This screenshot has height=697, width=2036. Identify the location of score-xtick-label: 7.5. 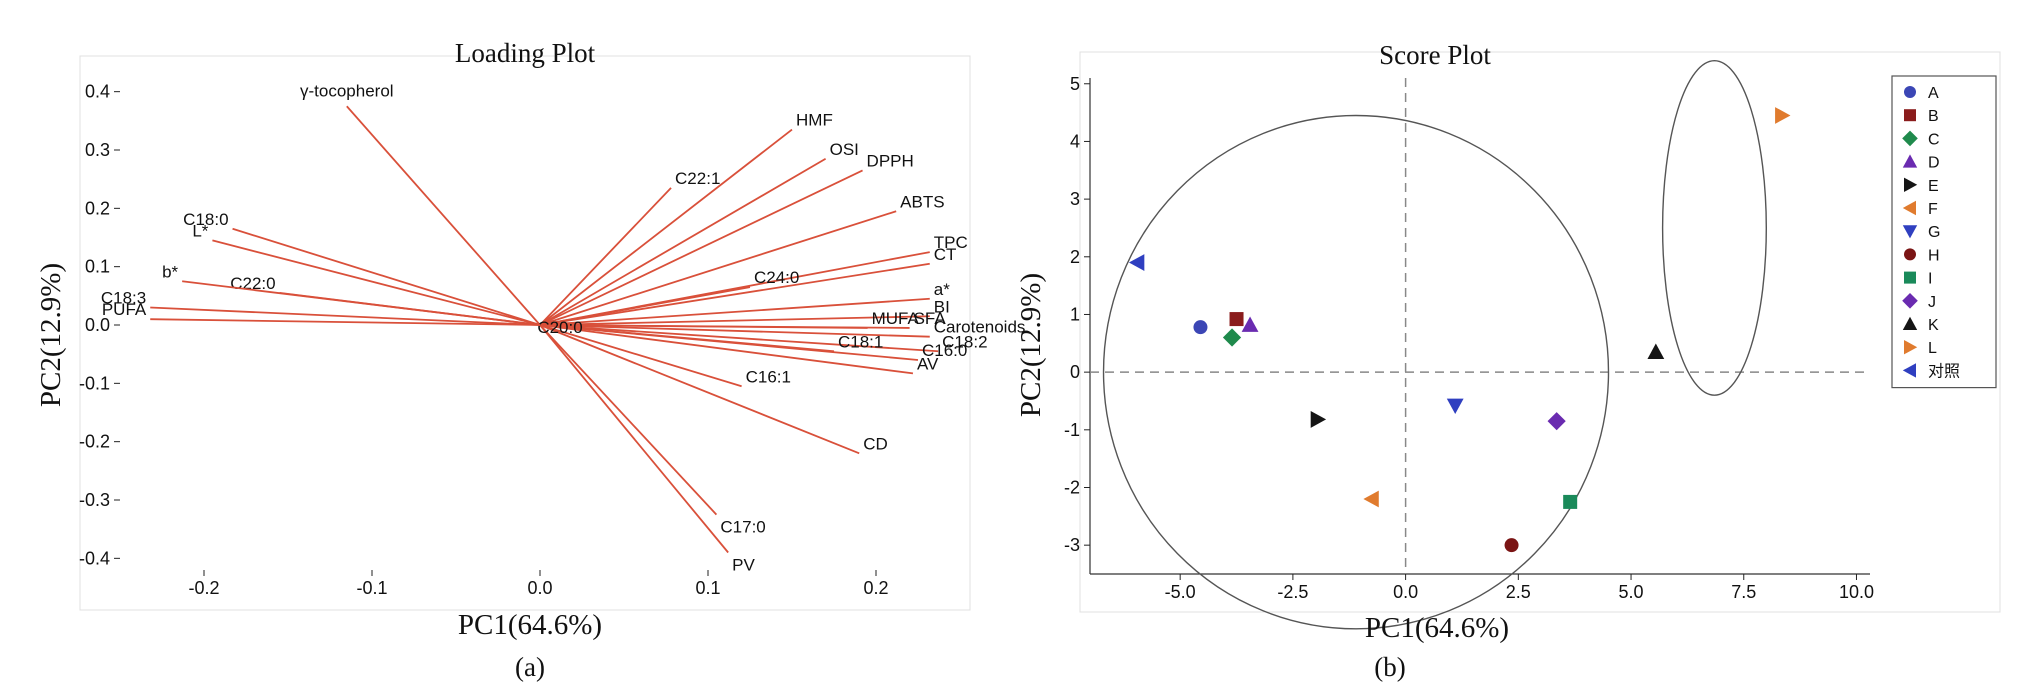
(1743, 592).